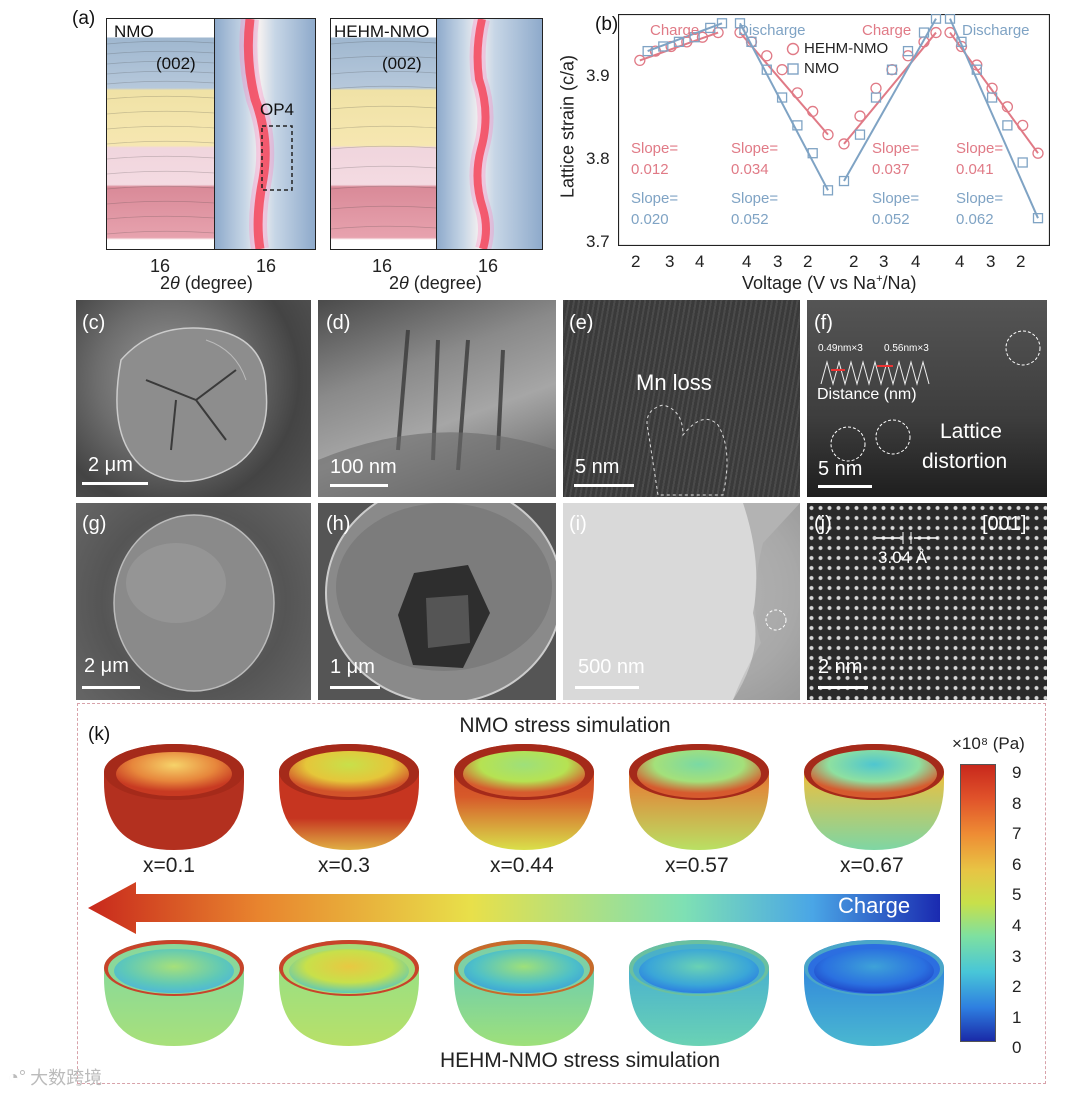  Describe the element at coordinates (700, 261) in the screenshot. I see `b-xtick-3: 4` at that location.